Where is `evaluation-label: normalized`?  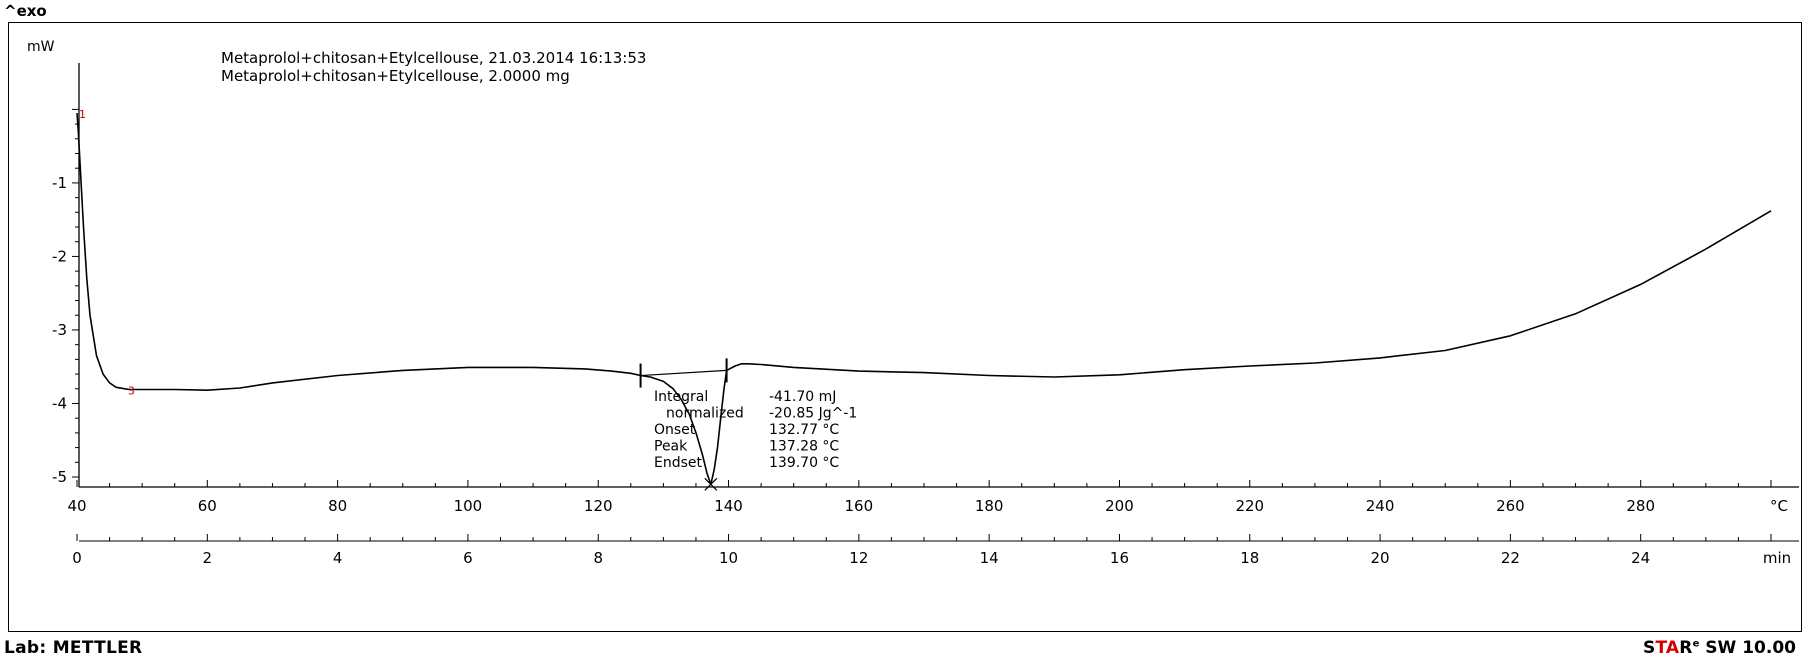
evaluation-label: normalized is located at coordinates (705, 414).